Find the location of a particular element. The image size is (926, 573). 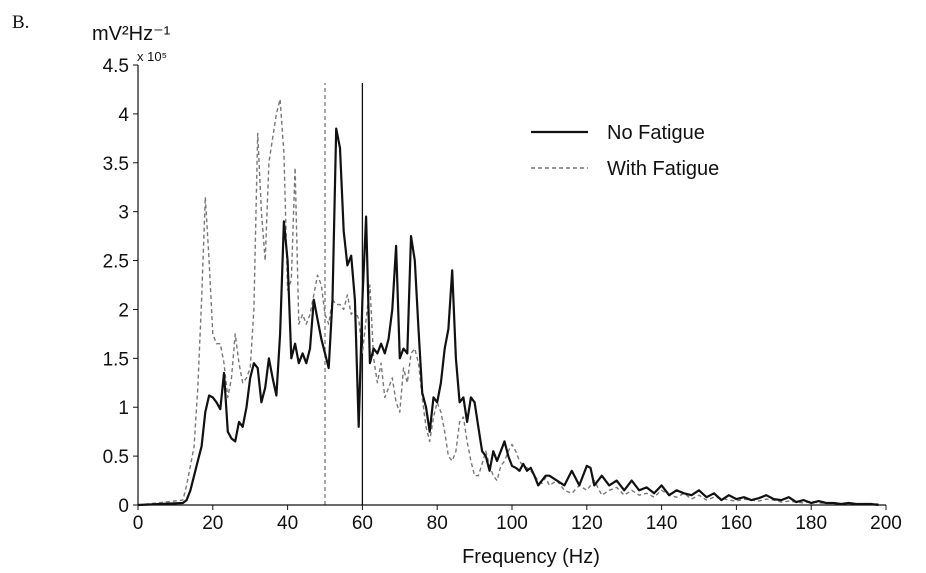

multiplier-label: x 10⁵ is located at coordinates (152, 56).